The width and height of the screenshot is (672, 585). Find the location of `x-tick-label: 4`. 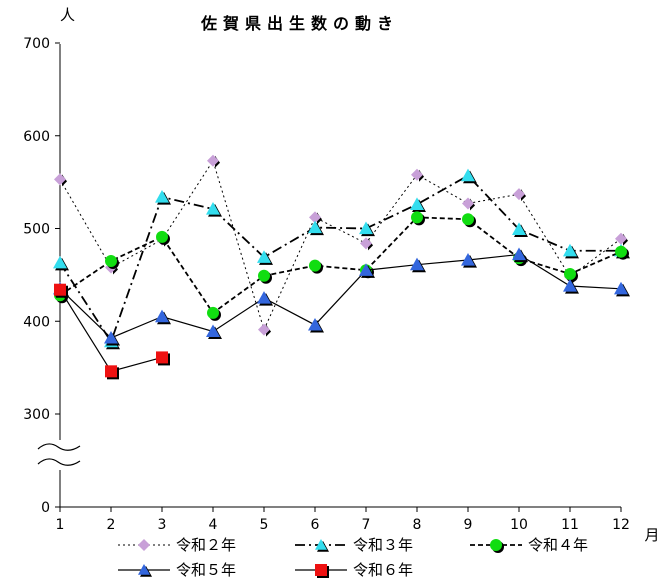

x-tick-label: 4 is located at coordinates (213, 525).